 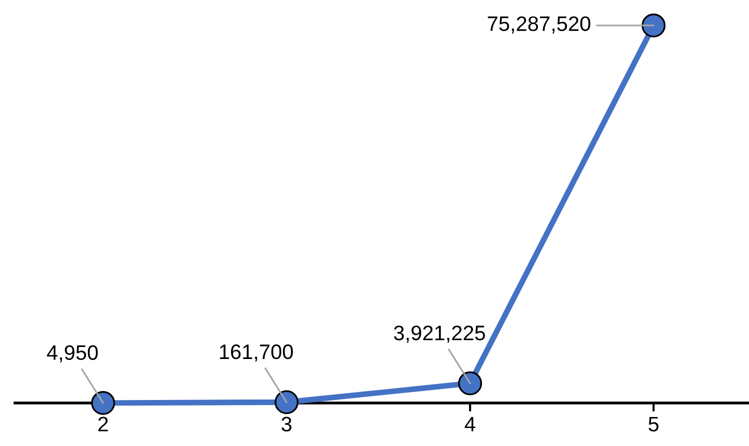 I want to click on x-tick-label: 5, so click(x=653, y=424).